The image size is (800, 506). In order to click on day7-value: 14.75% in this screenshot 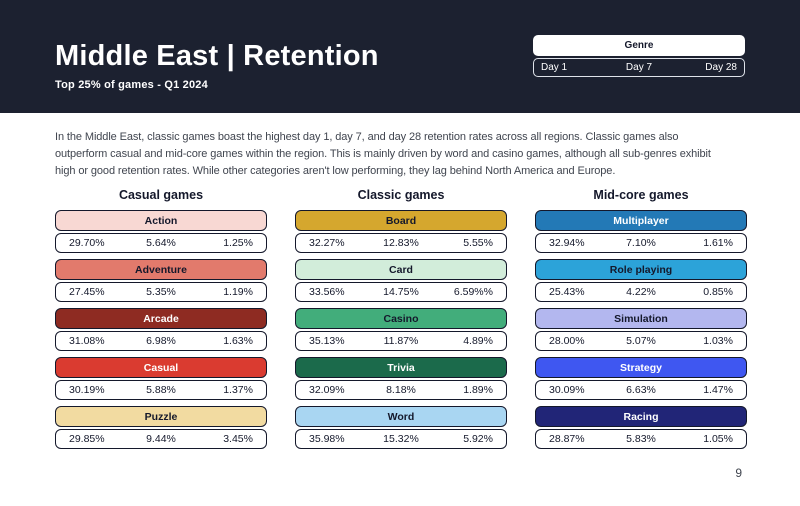, I will do `click(401, 292)`.